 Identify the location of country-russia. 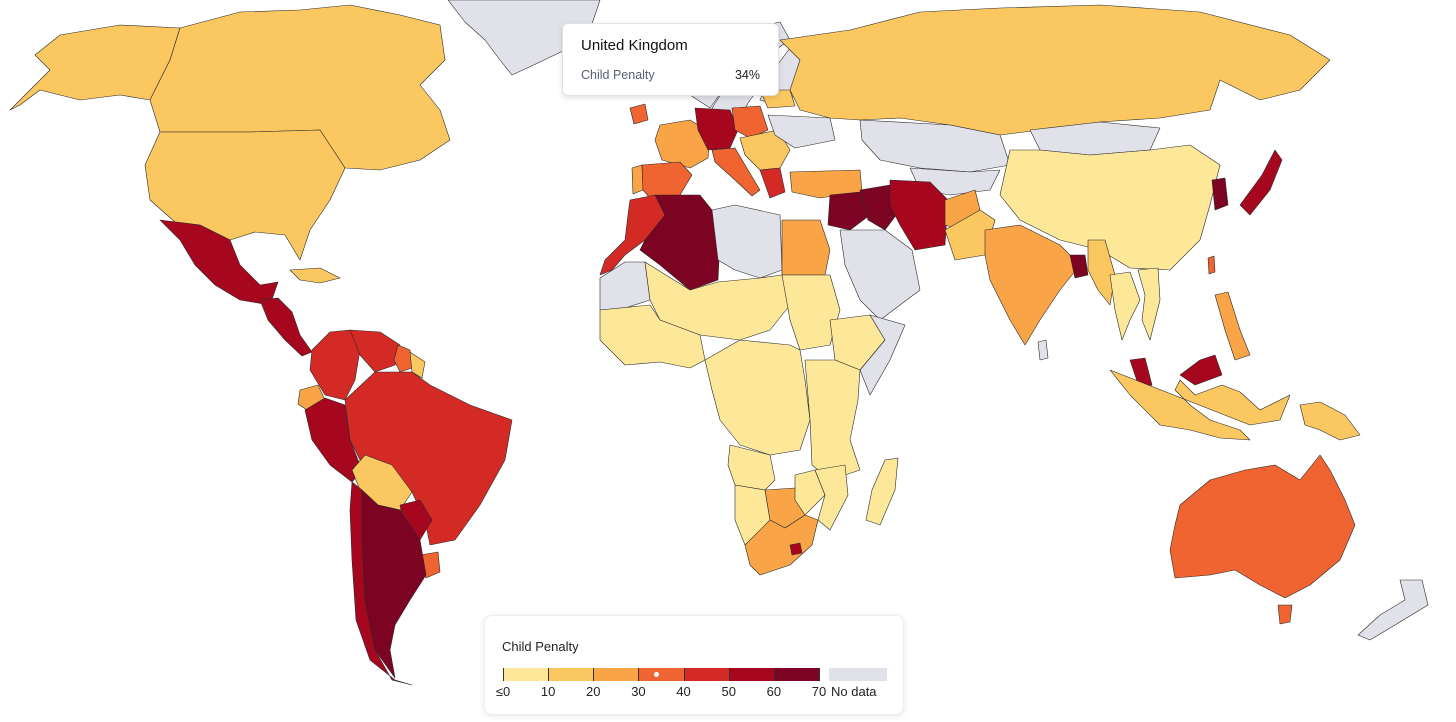
(1055, 70).